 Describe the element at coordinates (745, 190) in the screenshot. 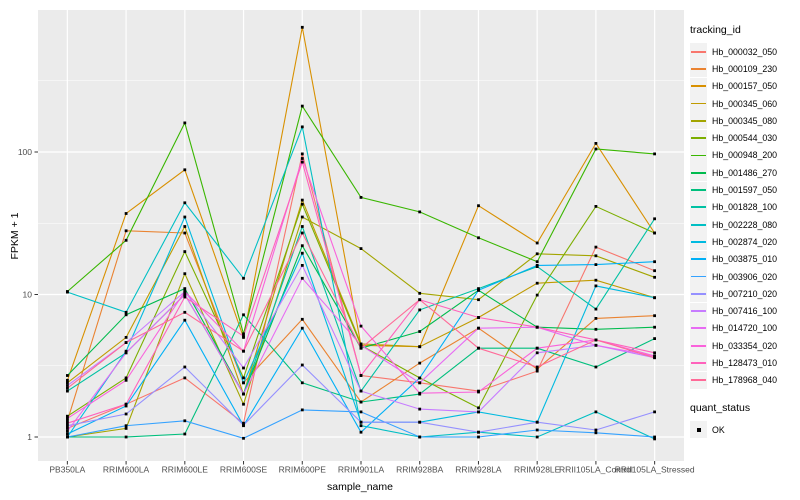

I see `legend-item-Hb_001597_050: Hb_001597_050` at that location.